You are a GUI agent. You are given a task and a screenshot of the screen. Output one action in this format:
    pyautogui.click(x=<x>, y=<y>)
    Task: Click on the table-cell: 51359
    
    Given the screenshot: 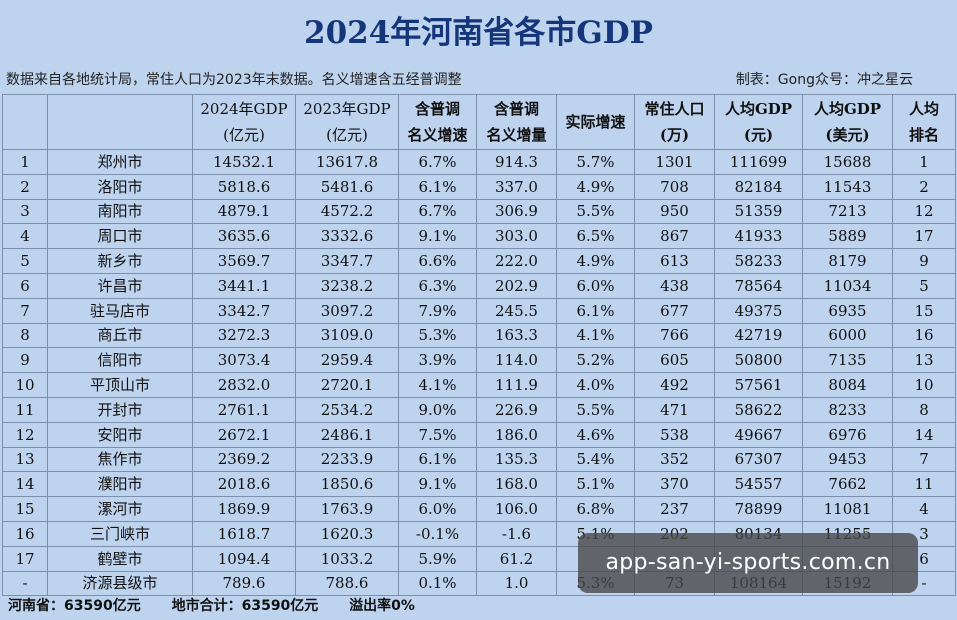 What is the action you would take?
    pyautogui.click(x=758, y=211)
    